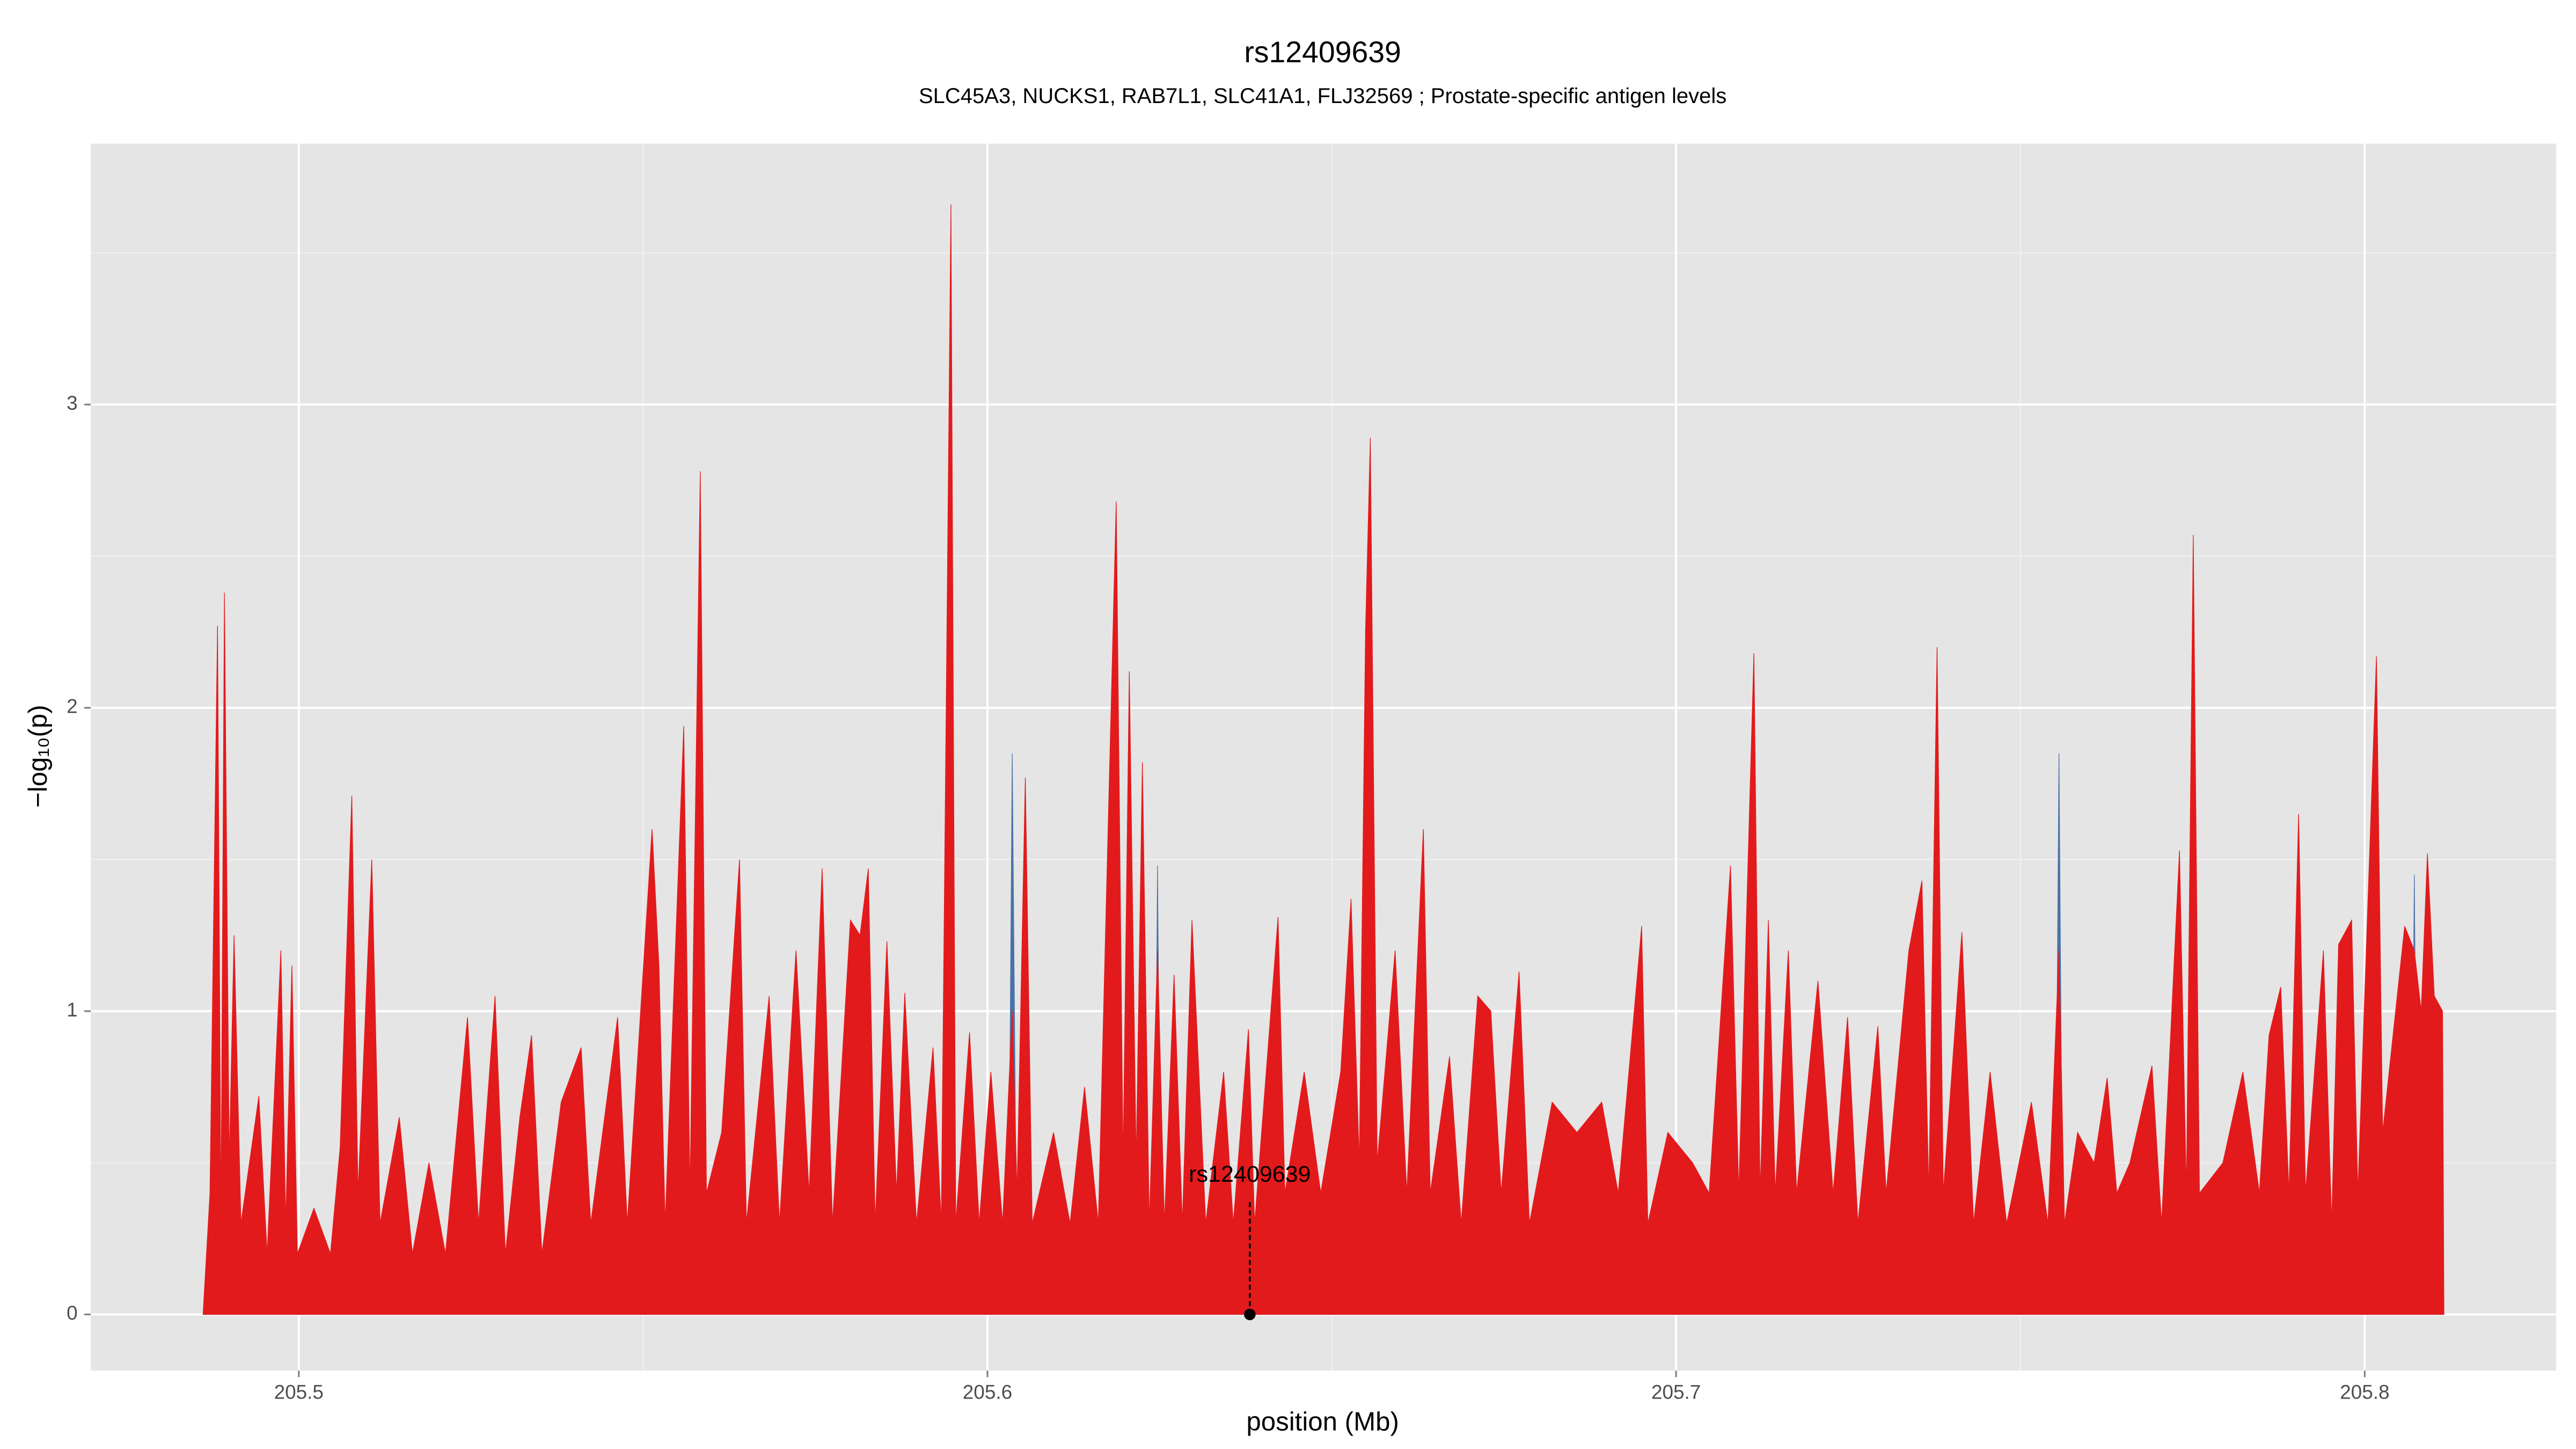 The image size is (2576, 1449). I want to click on y-tick-label: 3, so click(72, 403).